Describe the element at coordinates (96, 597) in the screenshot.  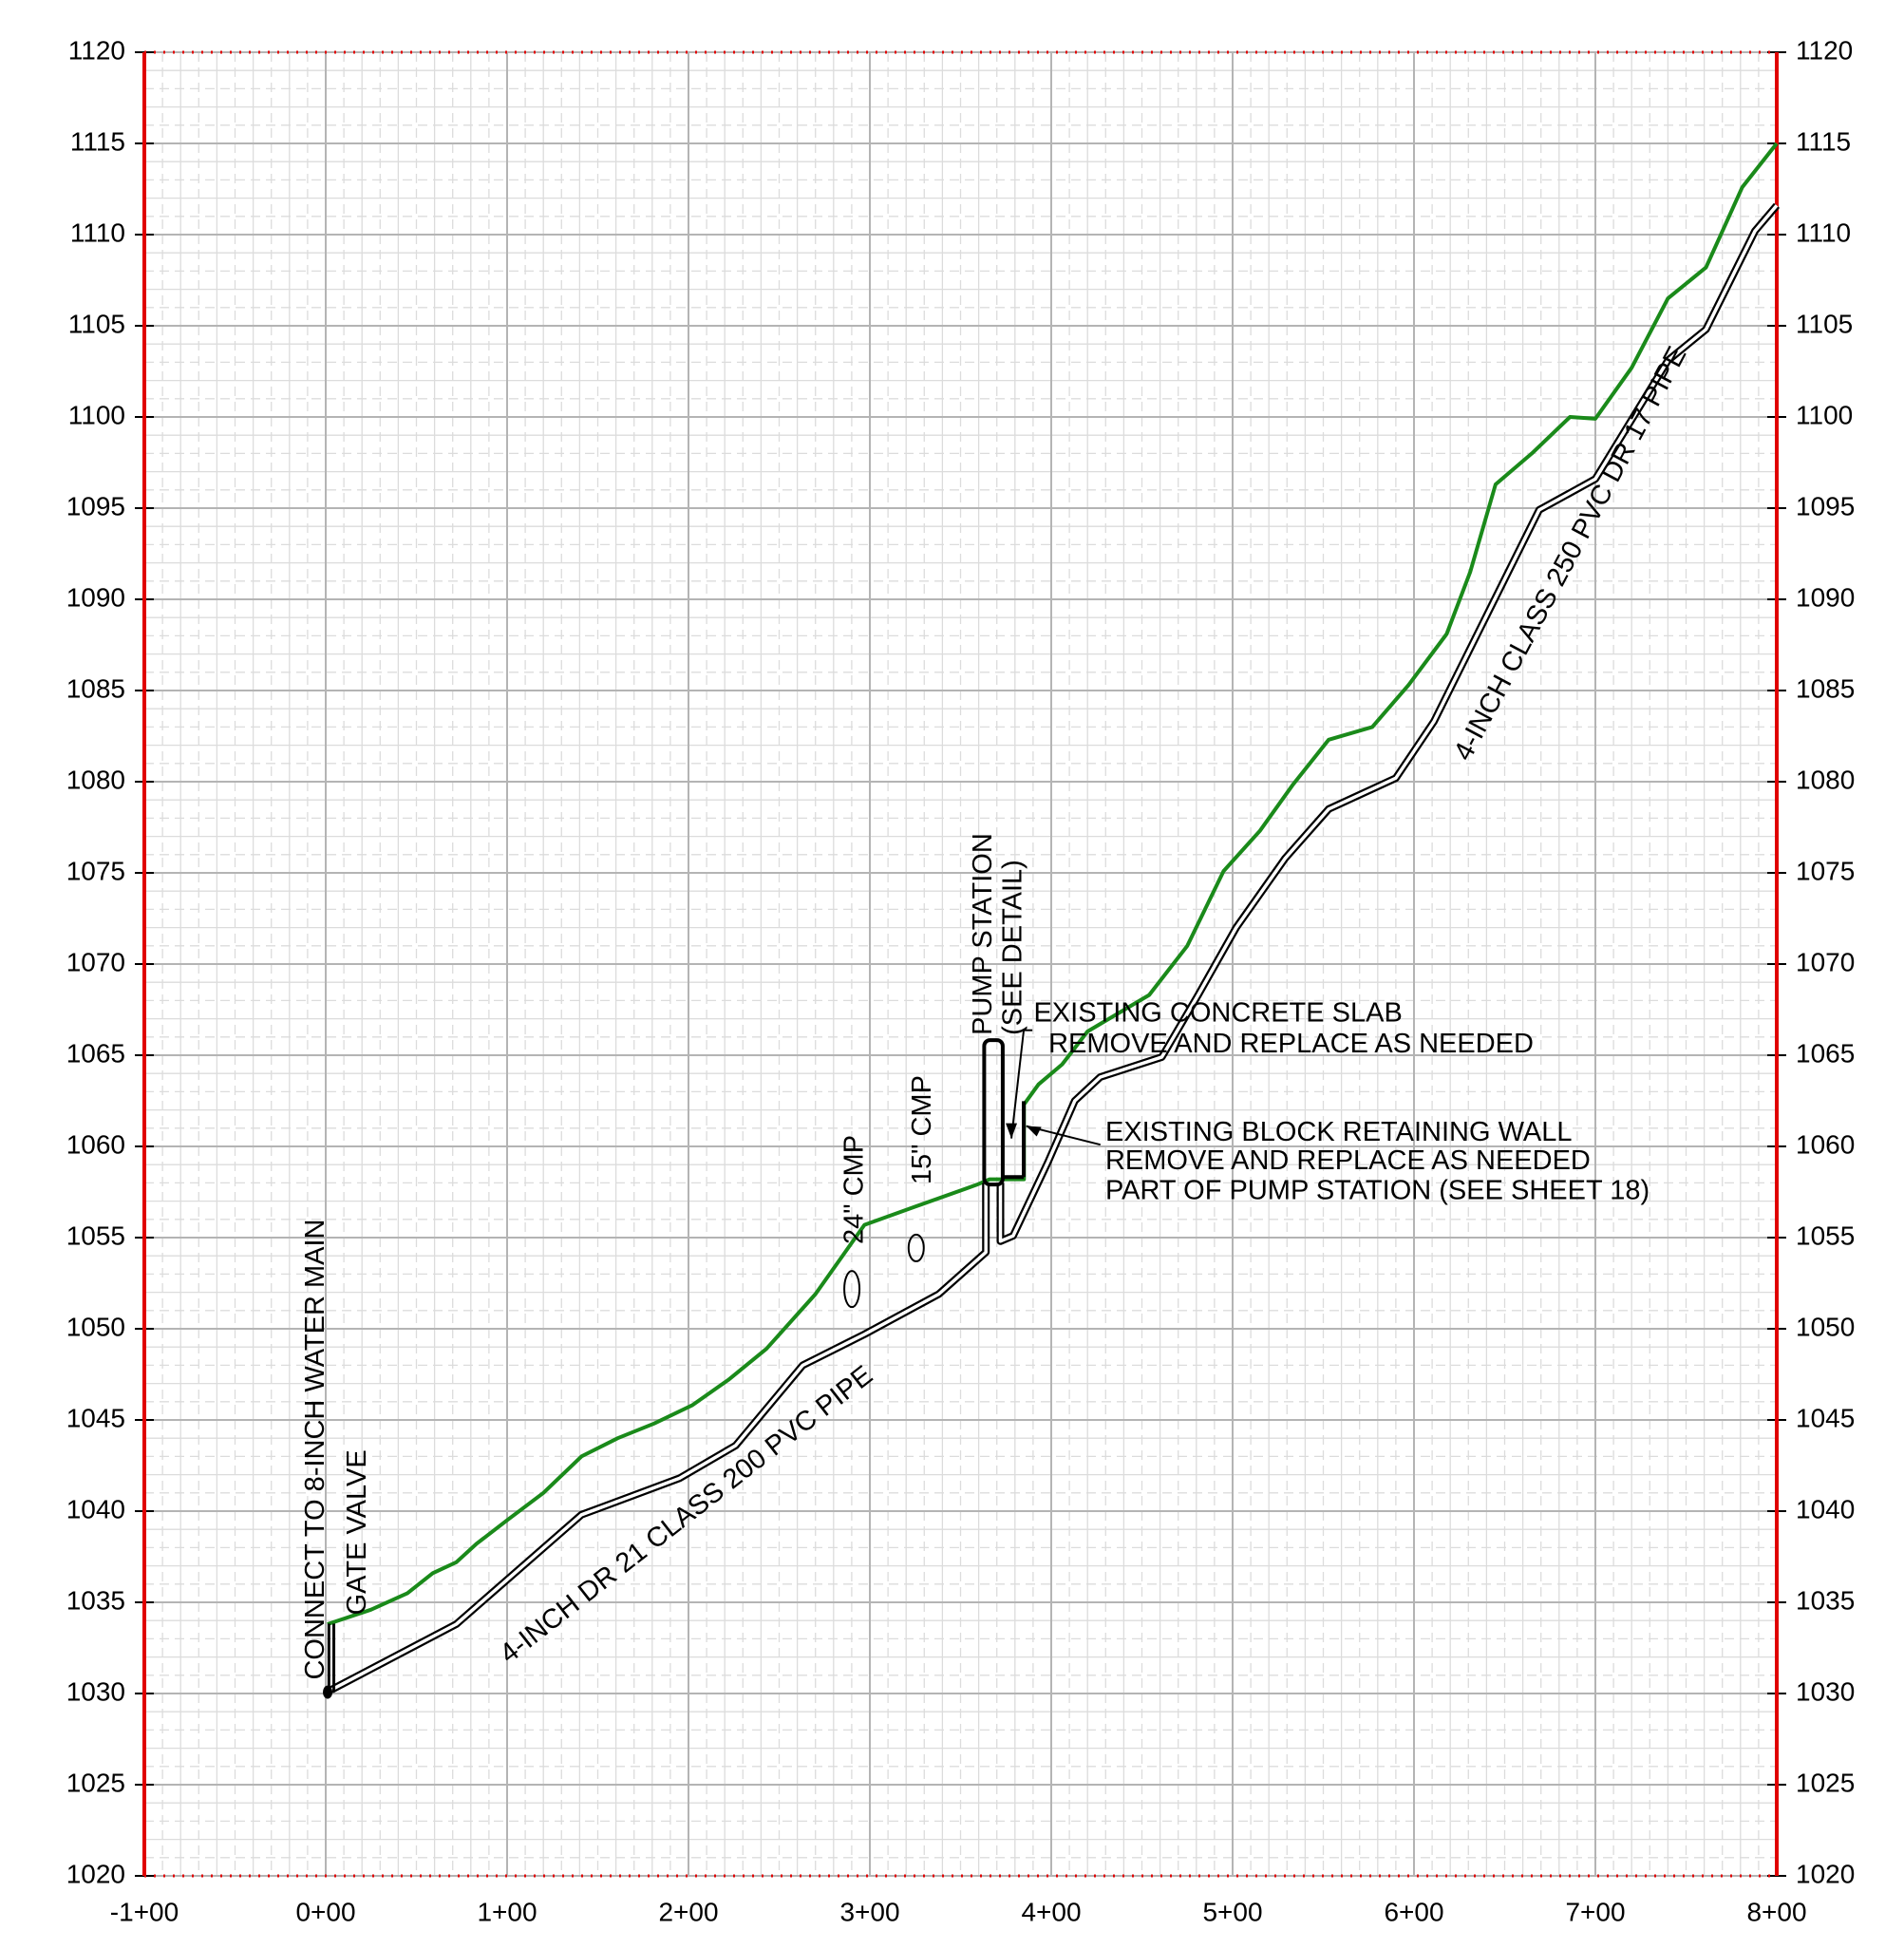
I see `y-tick-label: 1090` at that location.